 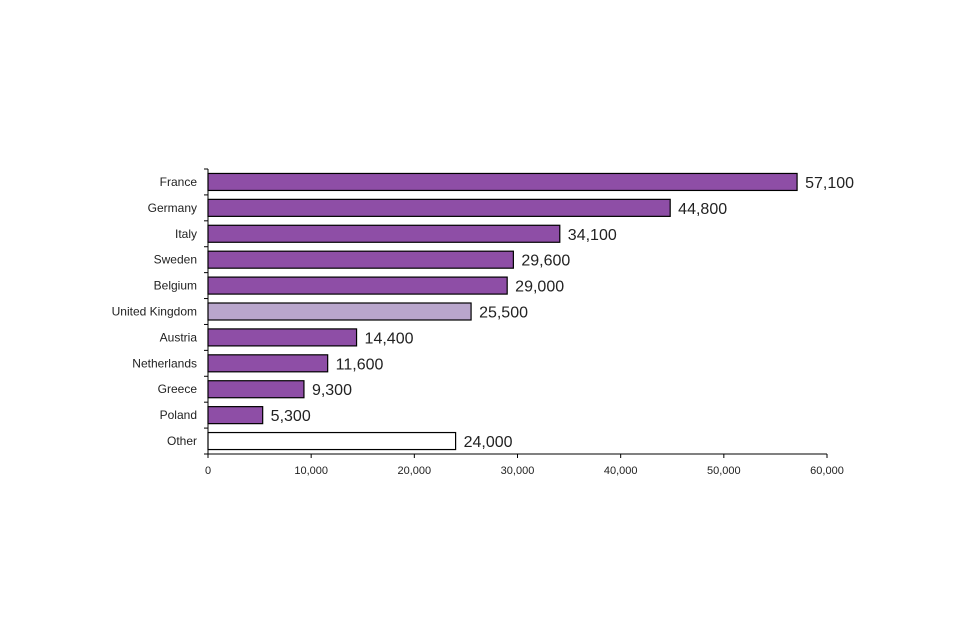 I want to click on bar-belgium, so click(x=357, y=285).